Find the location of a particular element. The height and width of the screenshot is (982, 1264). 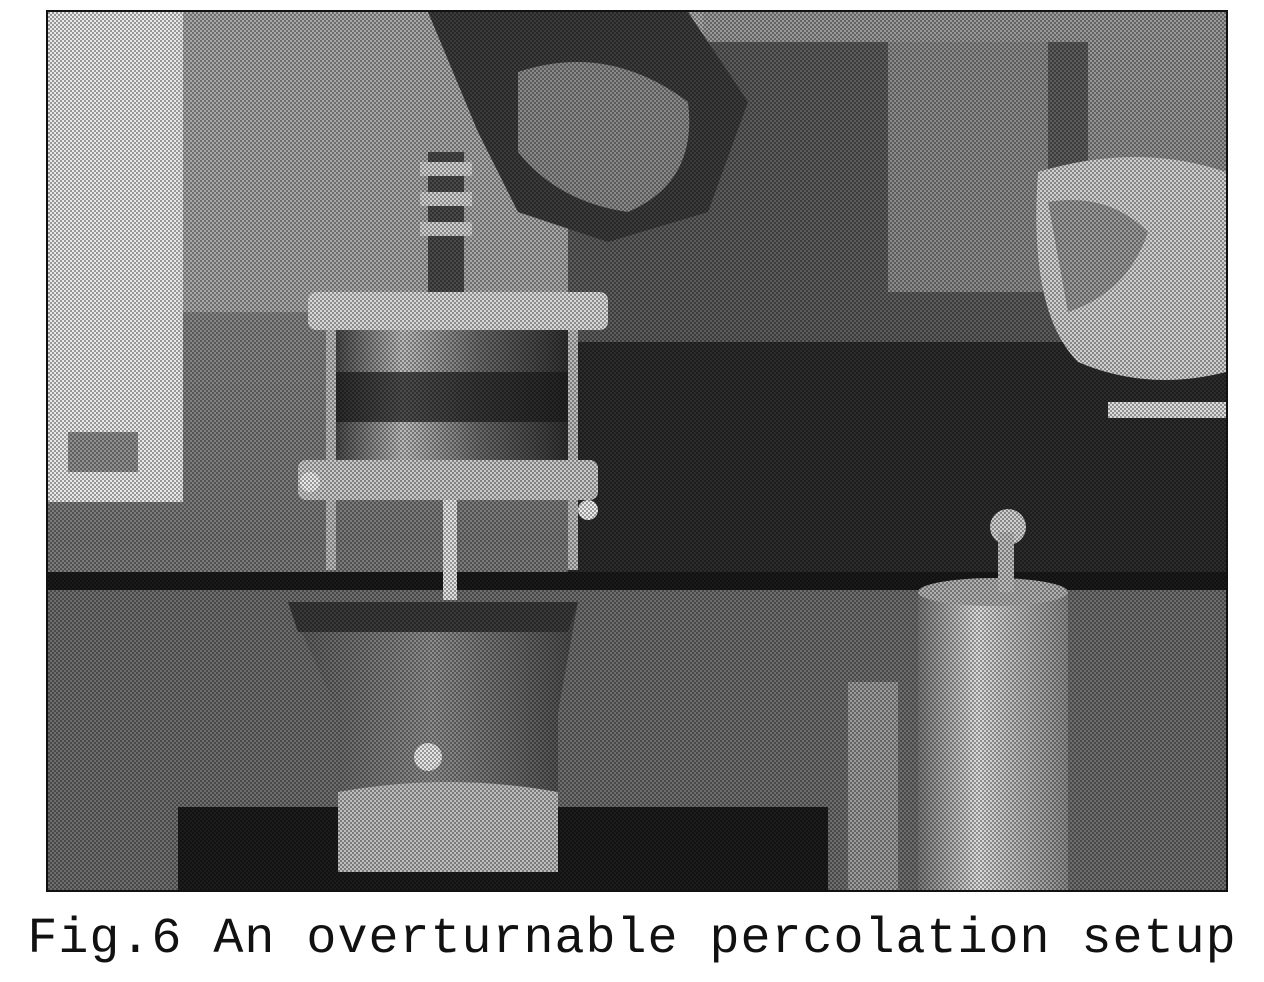

figure-caption: Fig.6 An overturnable percolation setup is located at coordinates (632, 939).